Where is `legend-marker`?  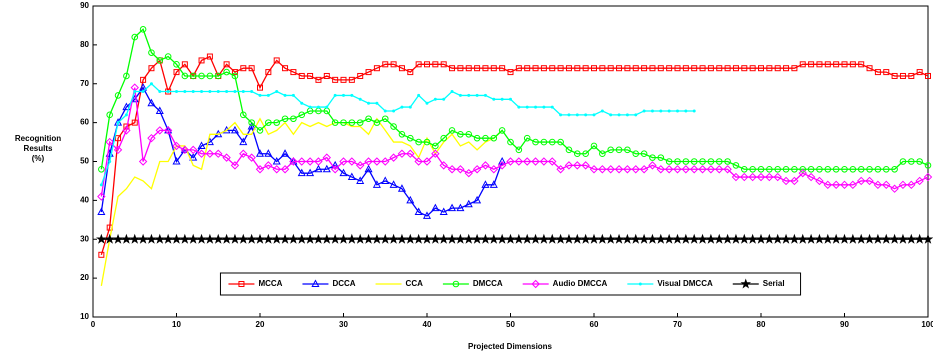 legend-marker is located at coordinates (456, 284).